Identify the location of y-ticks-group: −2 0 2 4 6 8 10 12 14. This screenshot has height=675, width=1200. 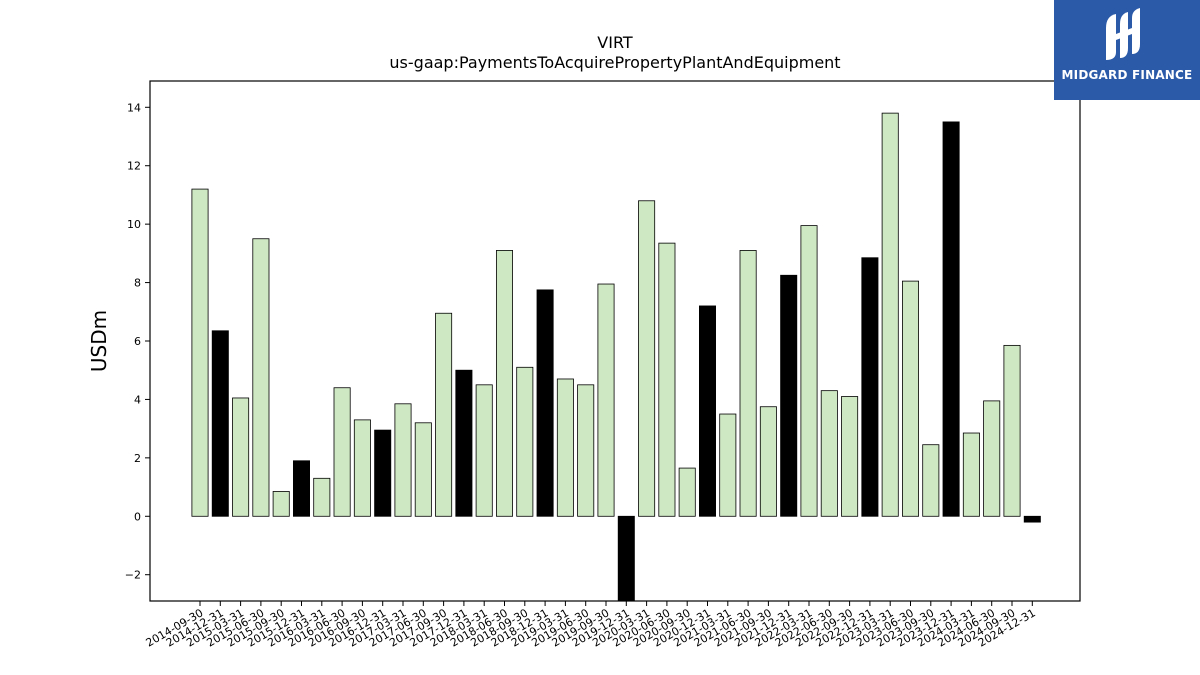
(137, 341).